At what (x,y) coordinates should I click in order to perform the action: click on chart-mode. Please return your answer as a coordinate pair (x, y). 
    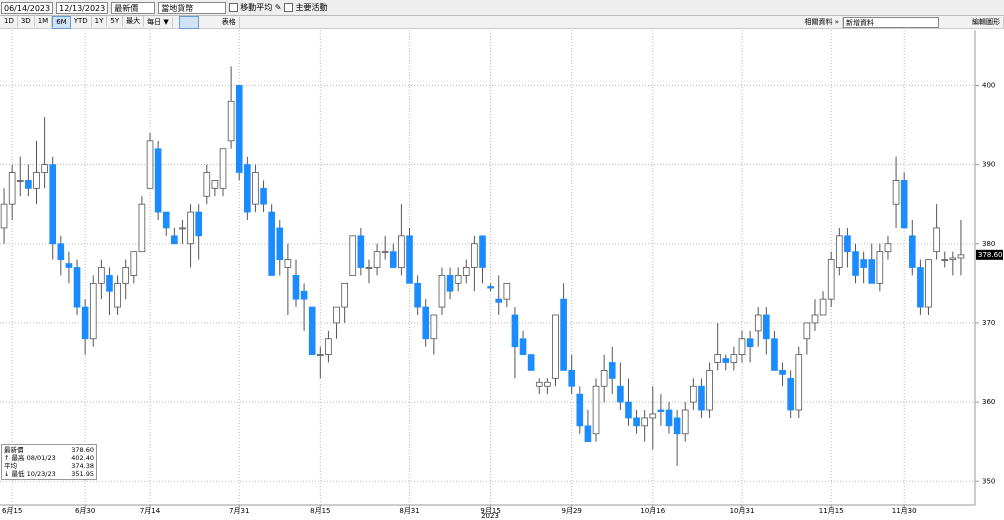
    Looking at the image, I should click on (188, 22).